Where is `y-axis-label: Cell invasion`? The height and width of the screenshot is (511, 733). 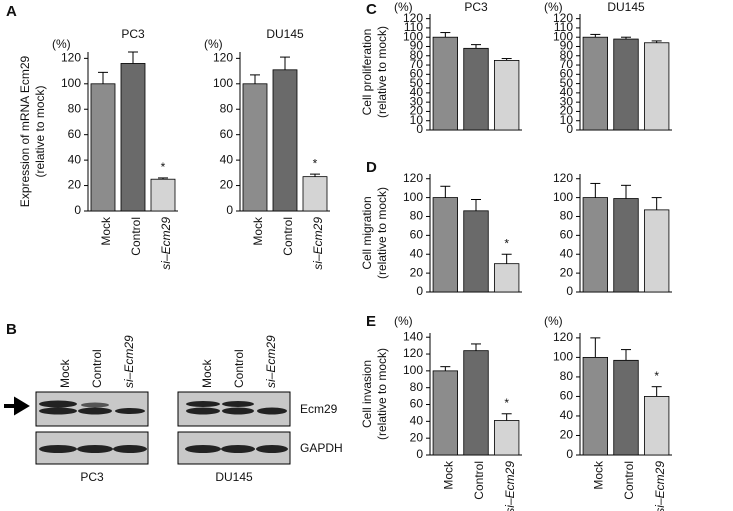 y-axis-label: Cell invasion is located at coordinates (367, 394).